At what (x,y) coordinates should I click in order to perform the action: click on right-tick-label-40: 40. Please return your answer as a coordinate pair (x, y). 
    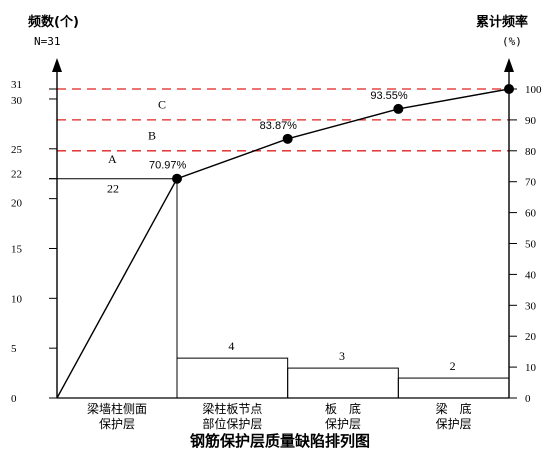
    Looking at the image, I should click on (531, 275).